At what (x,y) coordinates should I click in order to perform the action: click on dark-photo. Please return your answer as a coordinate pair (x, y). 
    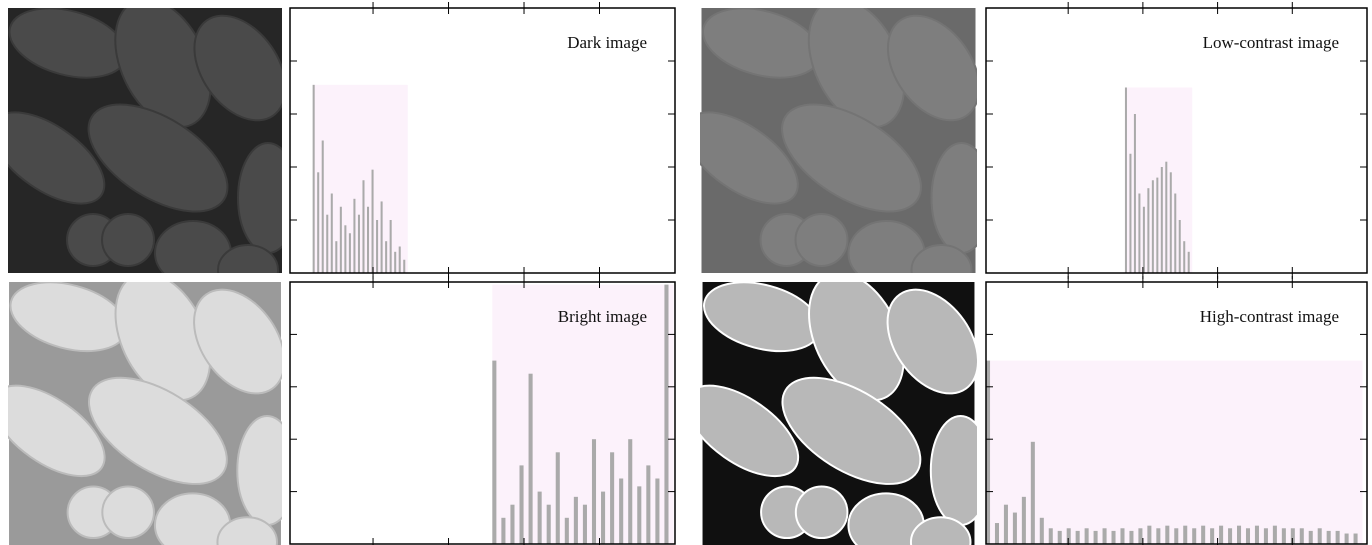
    Looking at the image, I should click on (145, 140).